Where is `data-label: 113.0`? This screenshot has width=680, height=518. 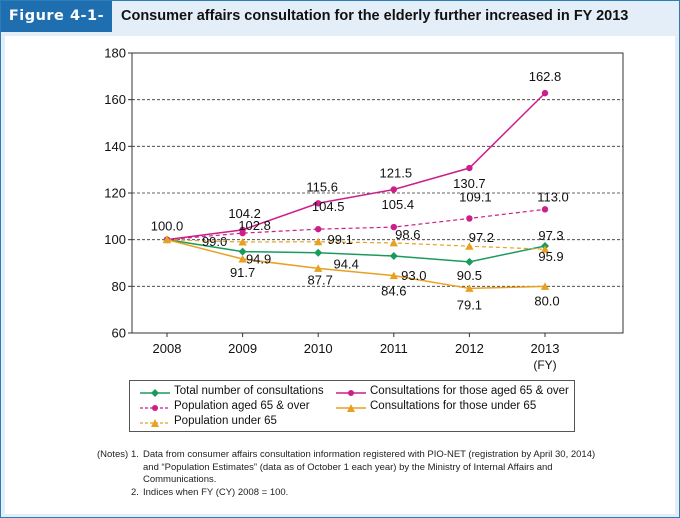 data-label: 113.0 is located at coordinates (553, 196).